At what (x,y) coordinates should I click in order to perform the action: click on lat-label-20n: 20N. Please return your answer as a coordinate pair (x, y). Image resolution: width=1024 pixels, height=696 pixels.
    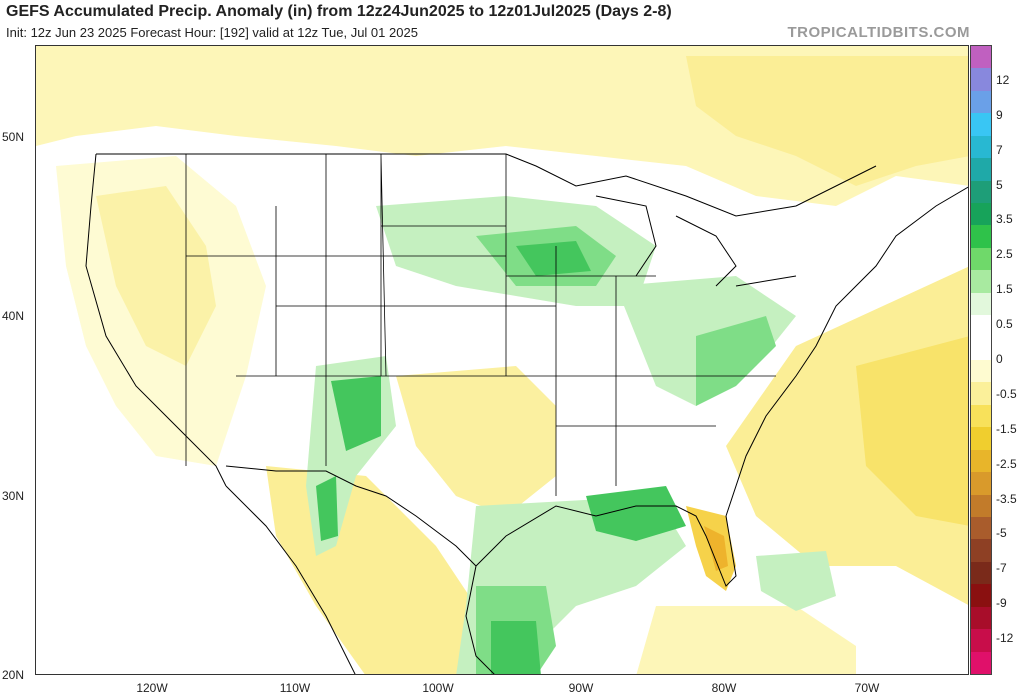
    Looking at the image, I should click on (13, 675).